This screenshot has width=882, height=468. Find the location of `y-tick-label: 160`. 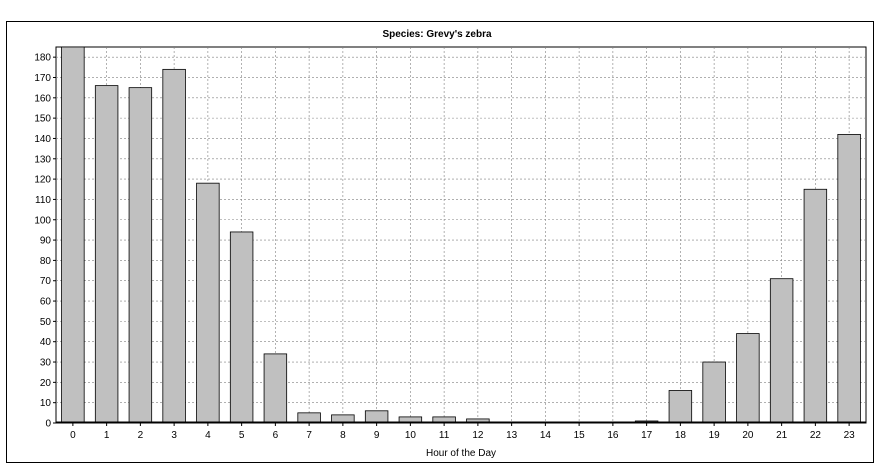

y-tick-label: 160 is located at coordinates (42, 98).